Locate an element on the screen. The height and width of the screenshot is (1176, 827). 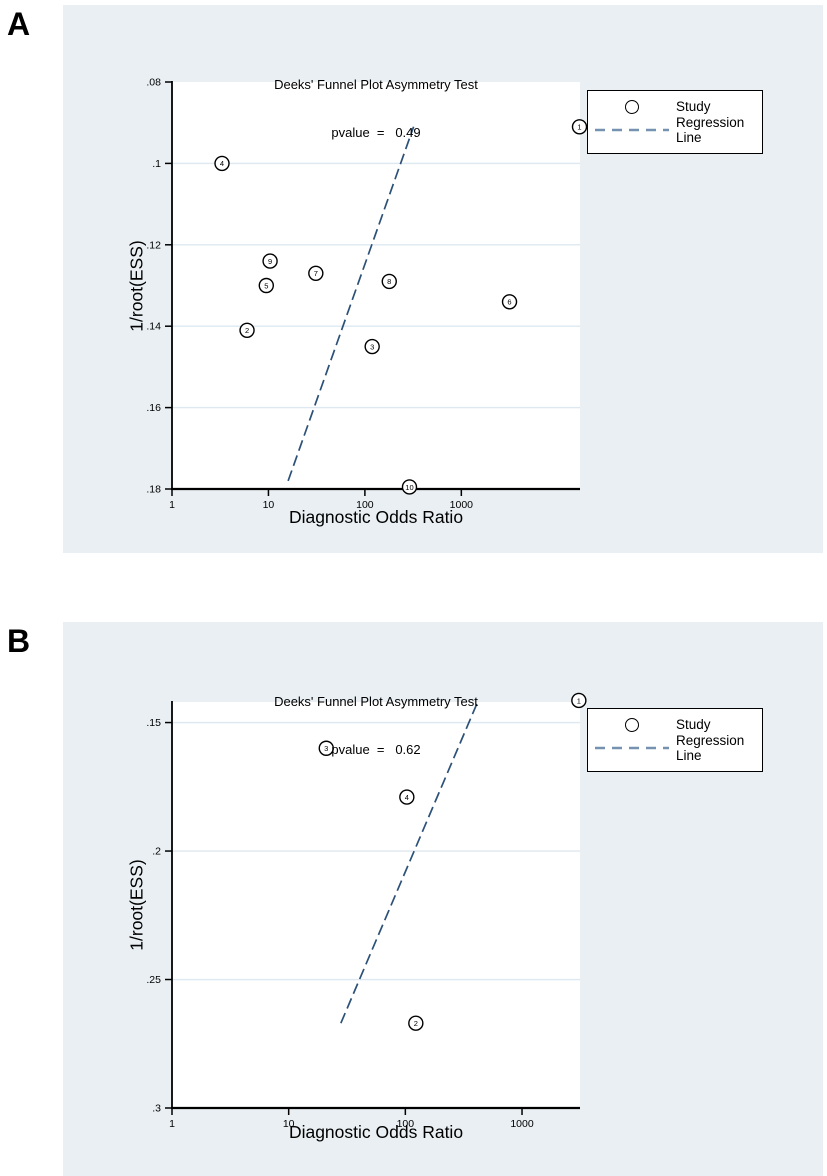
y-tick-label: .14 is located at coordinates (153, 327).